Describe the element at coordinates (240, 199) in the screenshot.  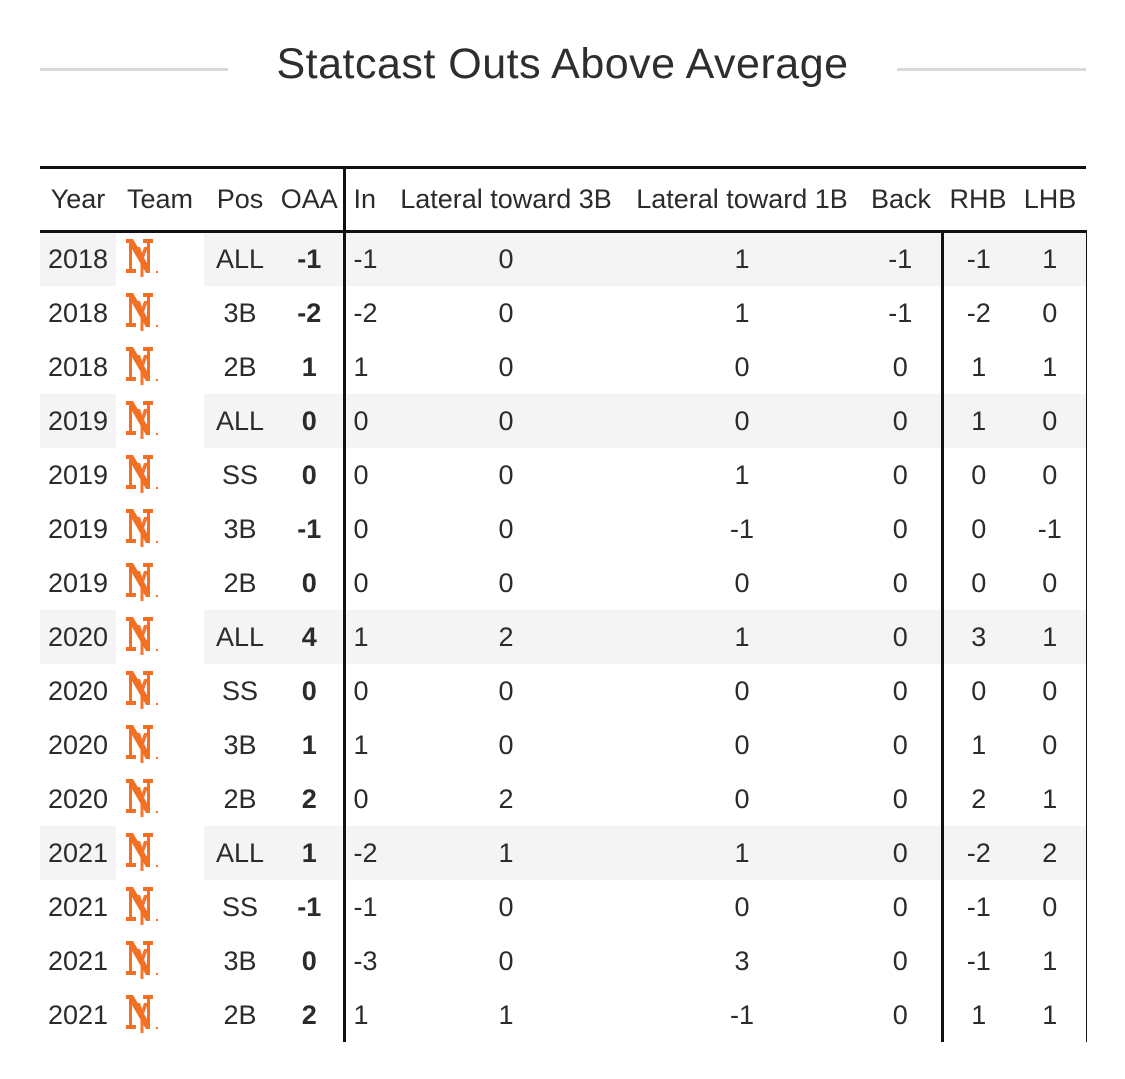
I see `header-pos: Pos` at that location.